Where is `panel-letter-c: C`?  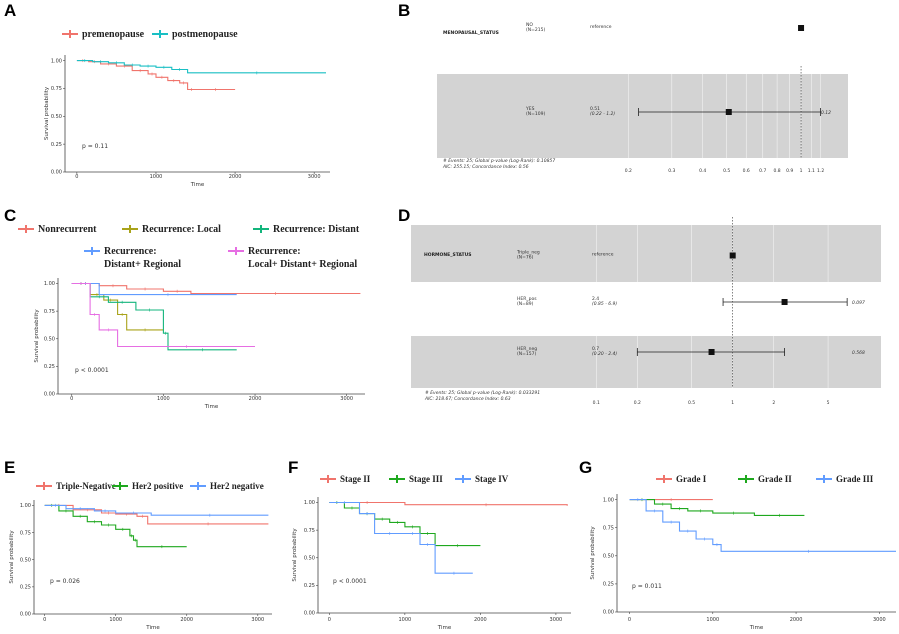 panel-letter-c: C is located at coordinates (10, 215).